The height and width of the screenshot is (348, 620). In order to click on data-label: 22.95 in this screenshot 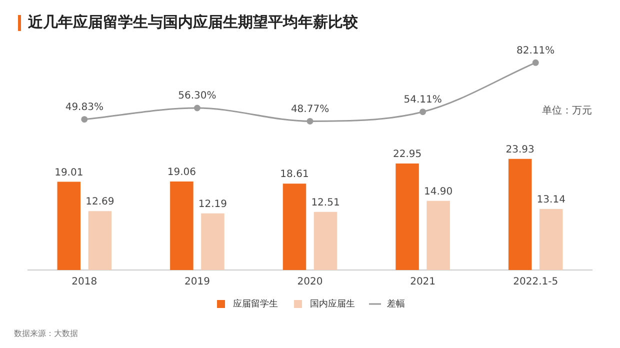, I will do `click(407, 154)`.